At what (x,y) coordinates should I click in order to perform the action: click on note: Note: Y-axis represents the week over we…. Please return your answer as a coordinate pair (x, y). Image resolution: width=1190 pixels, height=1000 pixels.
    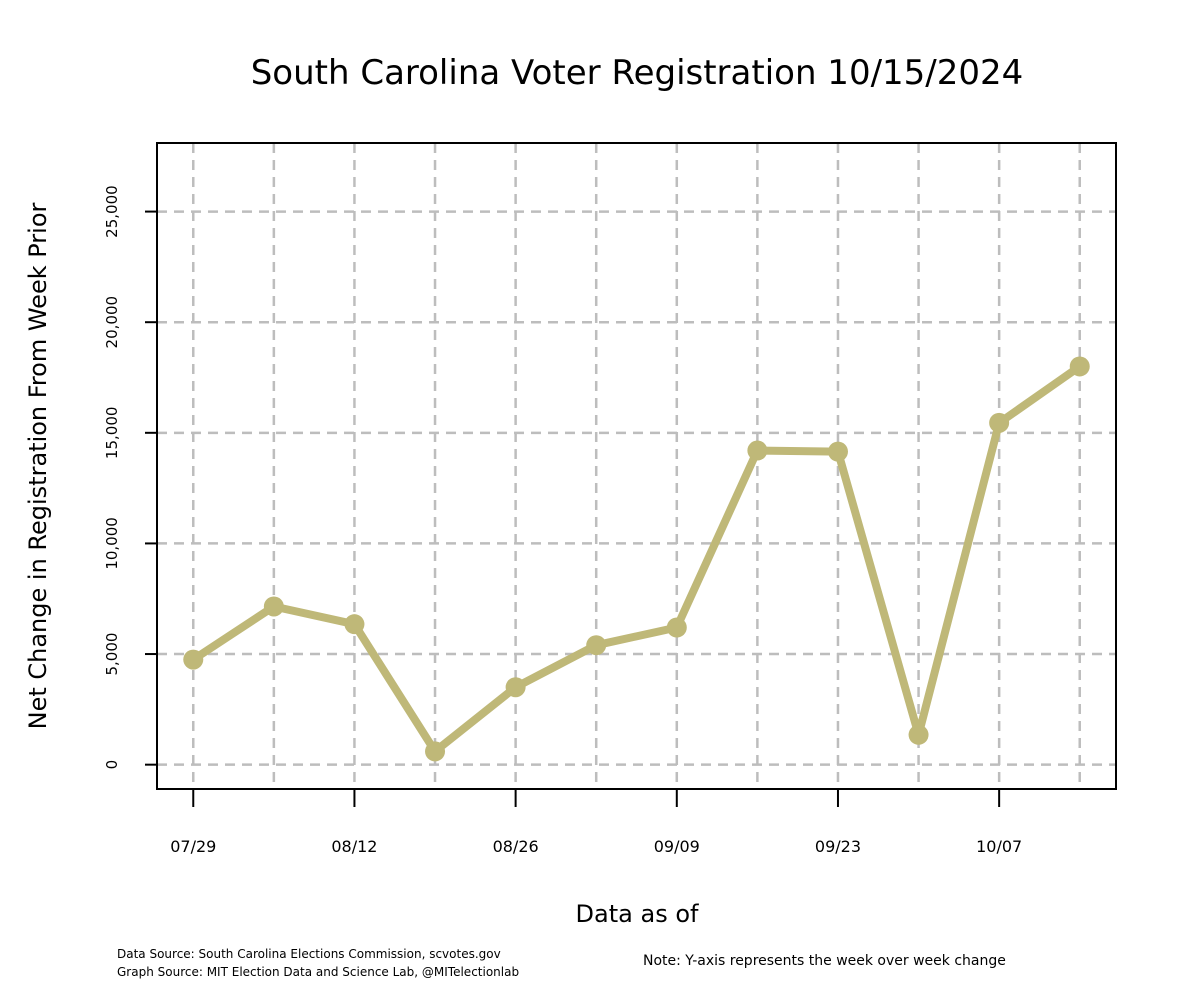
    Looking at the image, I should click on (824, 961).